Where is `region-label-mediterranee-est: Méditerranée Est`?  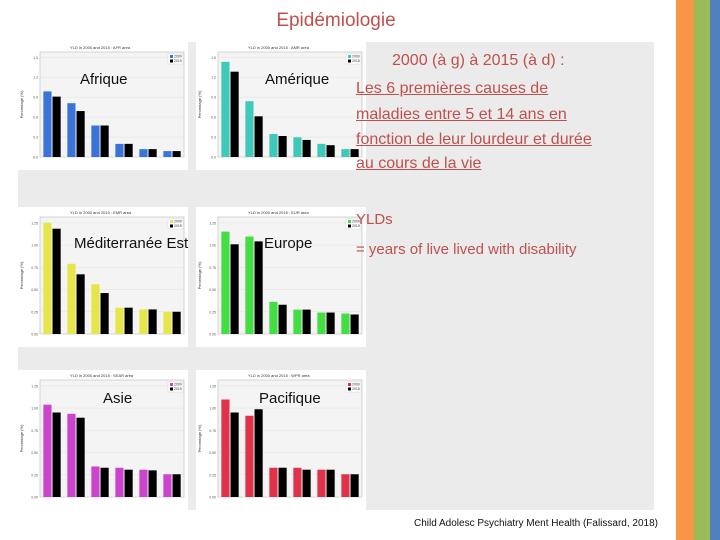
region-label-mediterranee-est: Méditerranée Est is located at coordinates (131, 243).